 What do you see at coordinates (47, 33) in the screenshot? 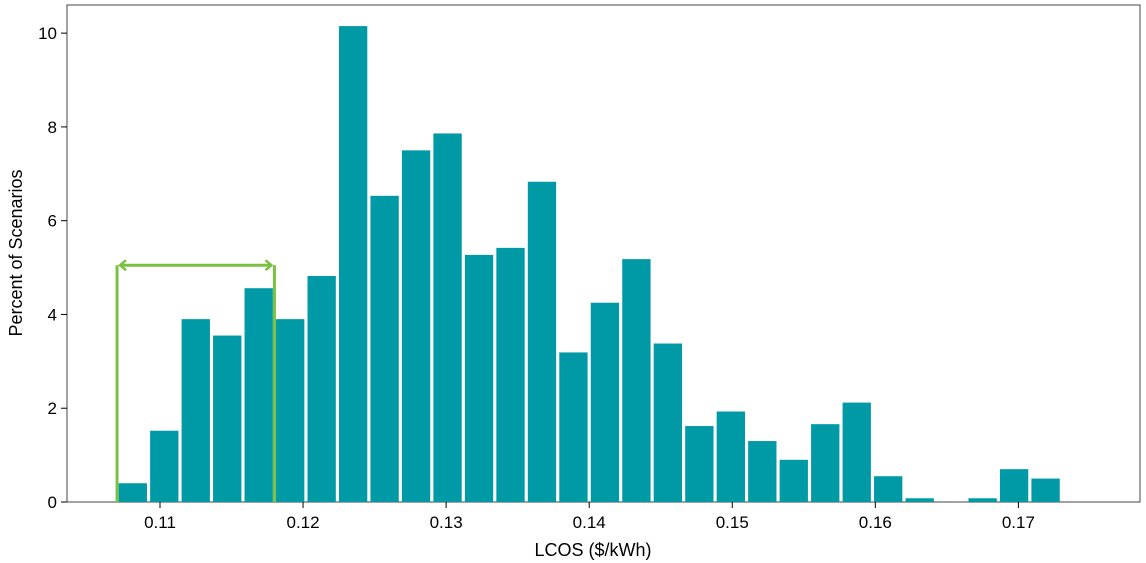
I see `y-tick-label: 10` at bounding box center [47, 33].